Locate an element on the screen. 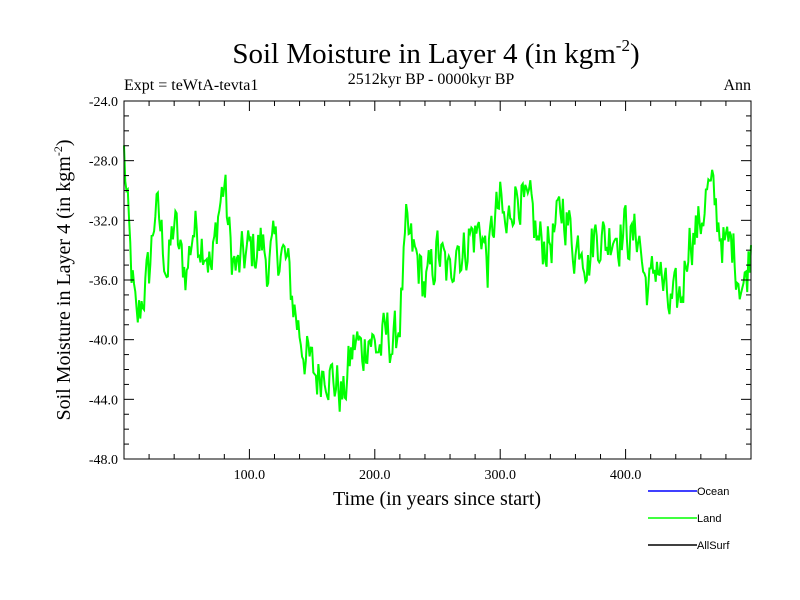  x-tick-label: 100.0 is located at coordinates (250, 475).